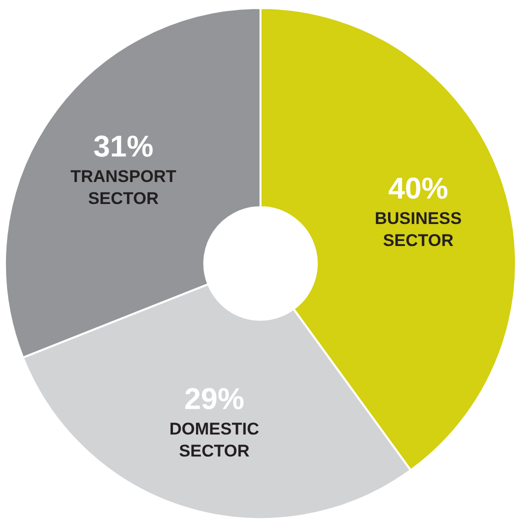 This screenshot has width=521, height=527. What do you see at coordinates (418, 229) in the screenshot?
I see `slice-label: BUSINESS SECTOR` at bounding box center [418, 229].